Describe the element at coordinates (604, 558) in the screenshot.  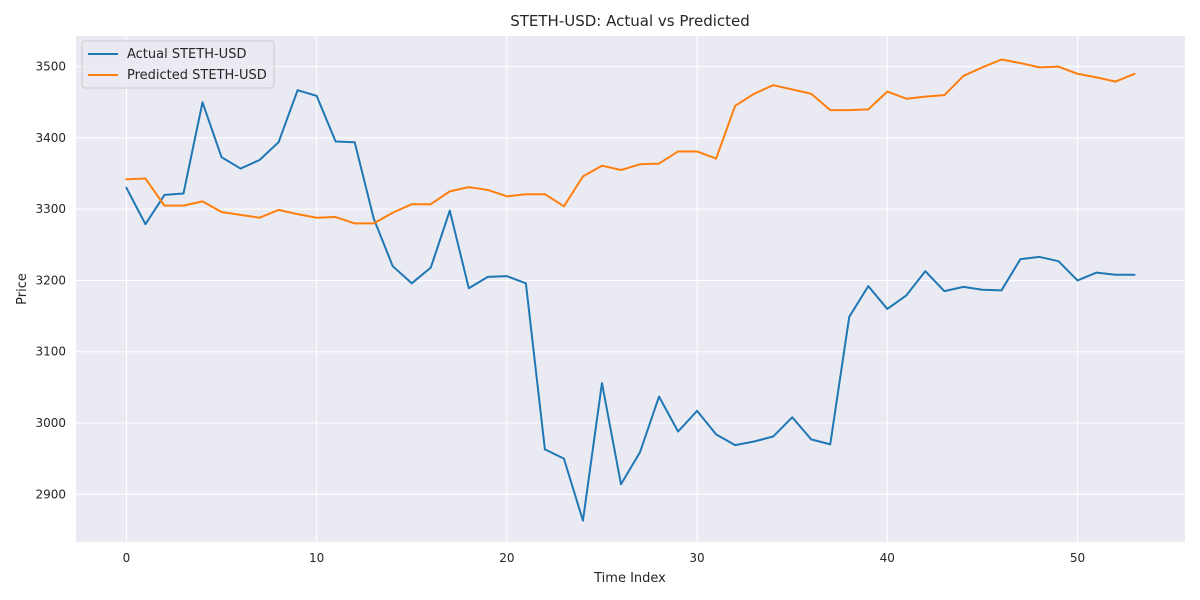
I see `x-tick-labels: 0 10 20 30 40 50` at that location.